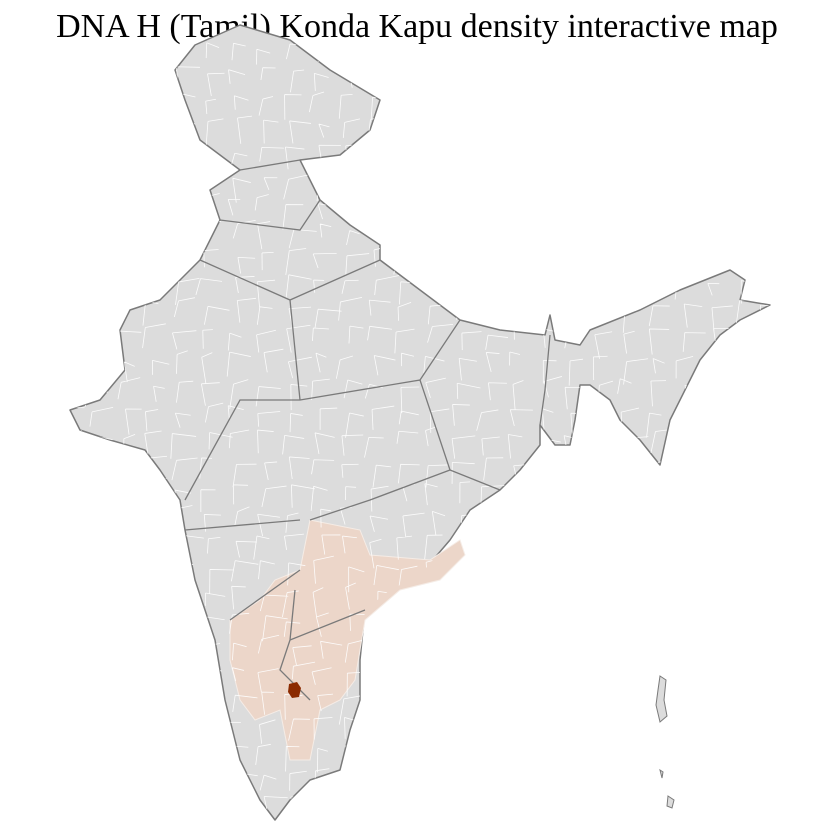 The width and height of the screenshot is (834, 837). What do you see at coordinates (665, 742) in the screenshot?
I see `andaman-islands` at bounding box center [665, 742].